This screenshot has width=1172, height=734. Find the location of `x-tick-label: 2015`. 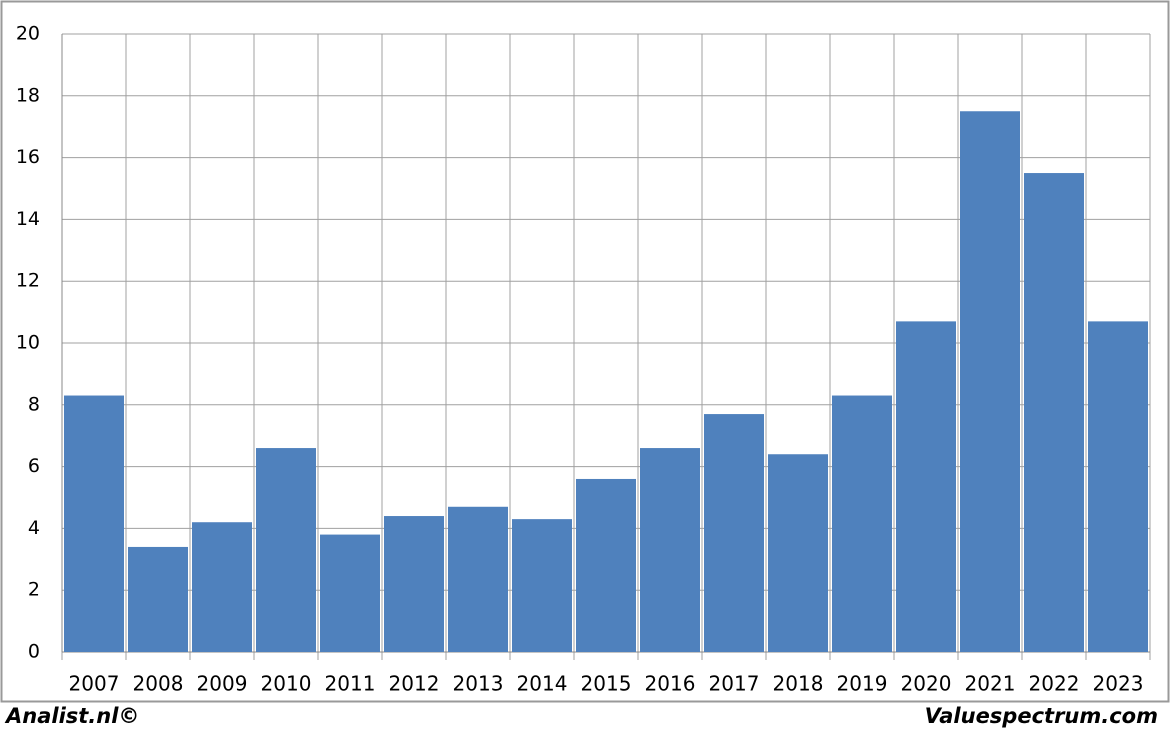

x-tick-label: 2015 is located at coordinates (606, 684).